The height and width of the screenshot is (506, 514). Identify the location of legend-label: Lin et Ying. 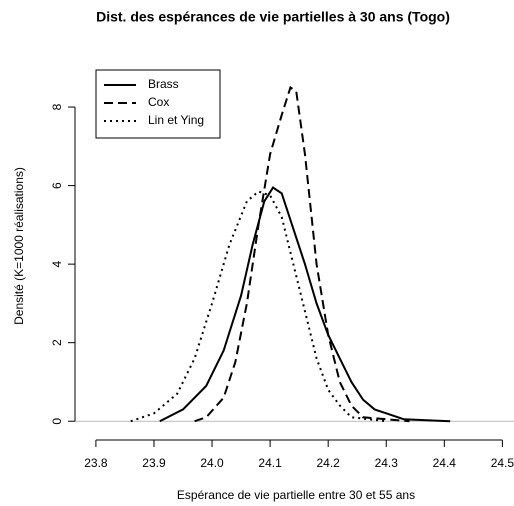
(176, 120).